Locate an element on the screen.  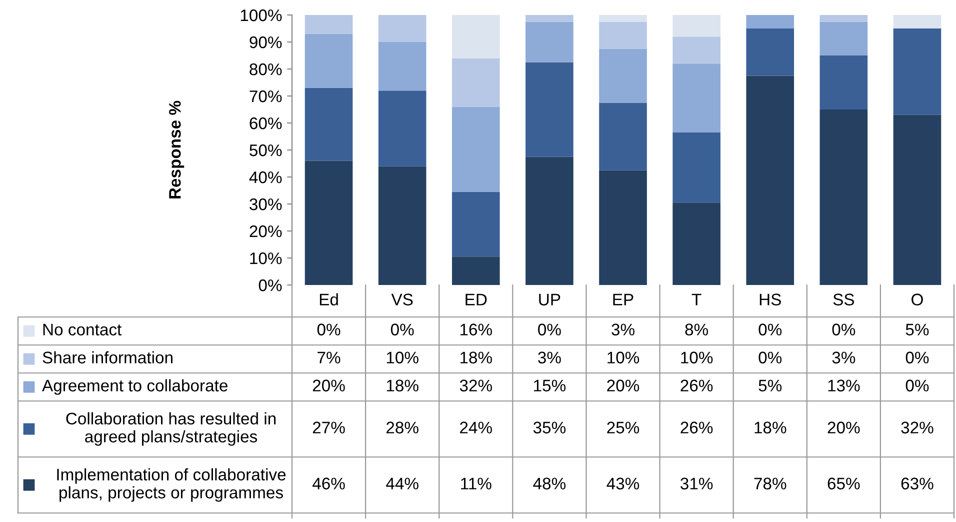
y-tick-label: 70% is located at coordinates (266, 96).